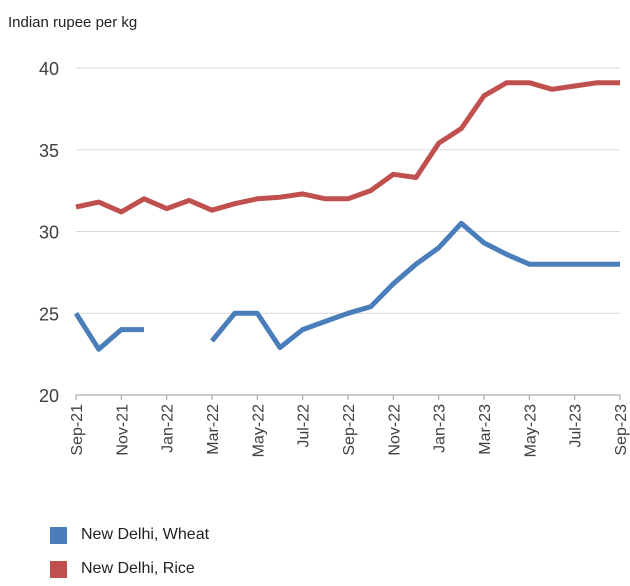 Image resolution: width=630 pixels, height=586 pixels. I want to click on x-tick-label-Mar-23: Mar-23, so click(485, 429).